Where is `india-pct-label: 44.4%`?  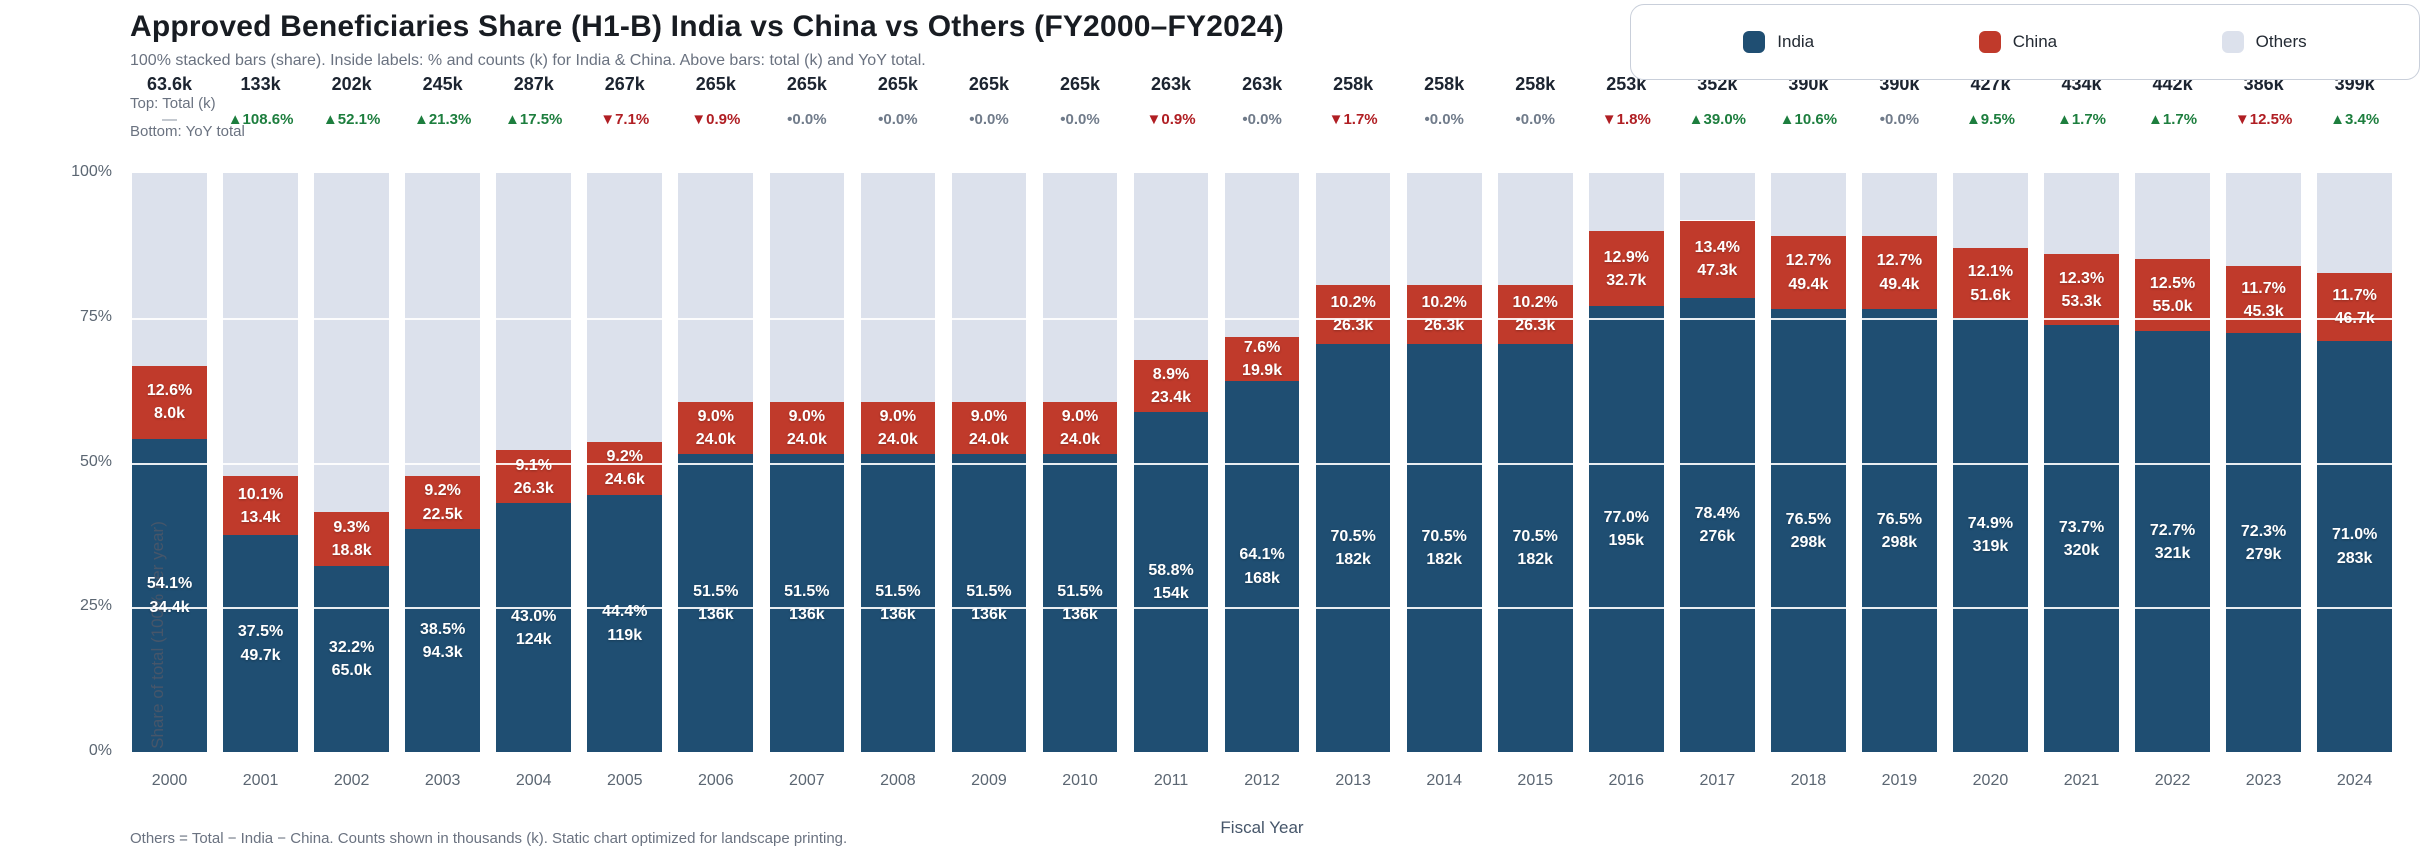 india-pct-label: 44.4% is located at coordinates (625, 612).